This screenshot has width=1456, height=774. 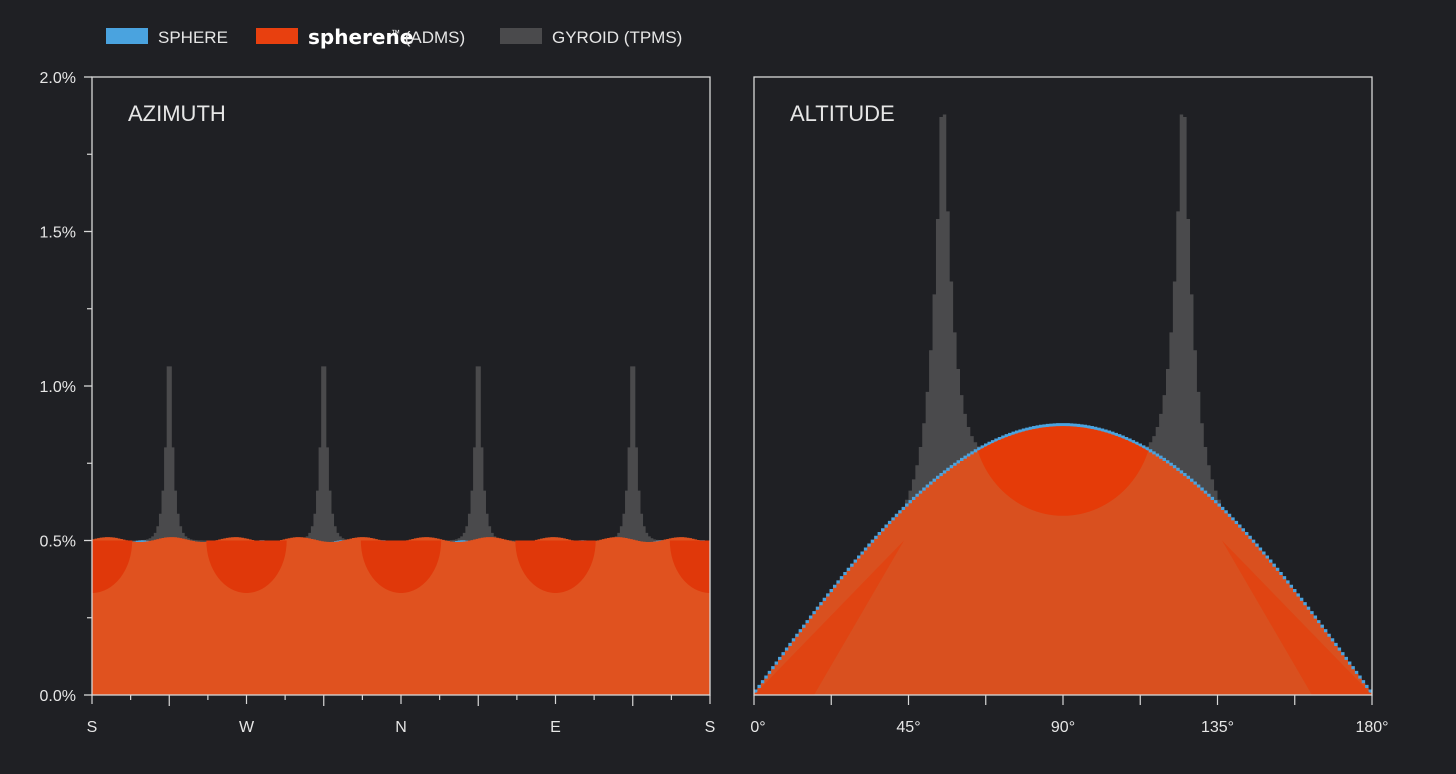 I want to click on altitude-spherene-highlight, so click(x=1063, y=560).